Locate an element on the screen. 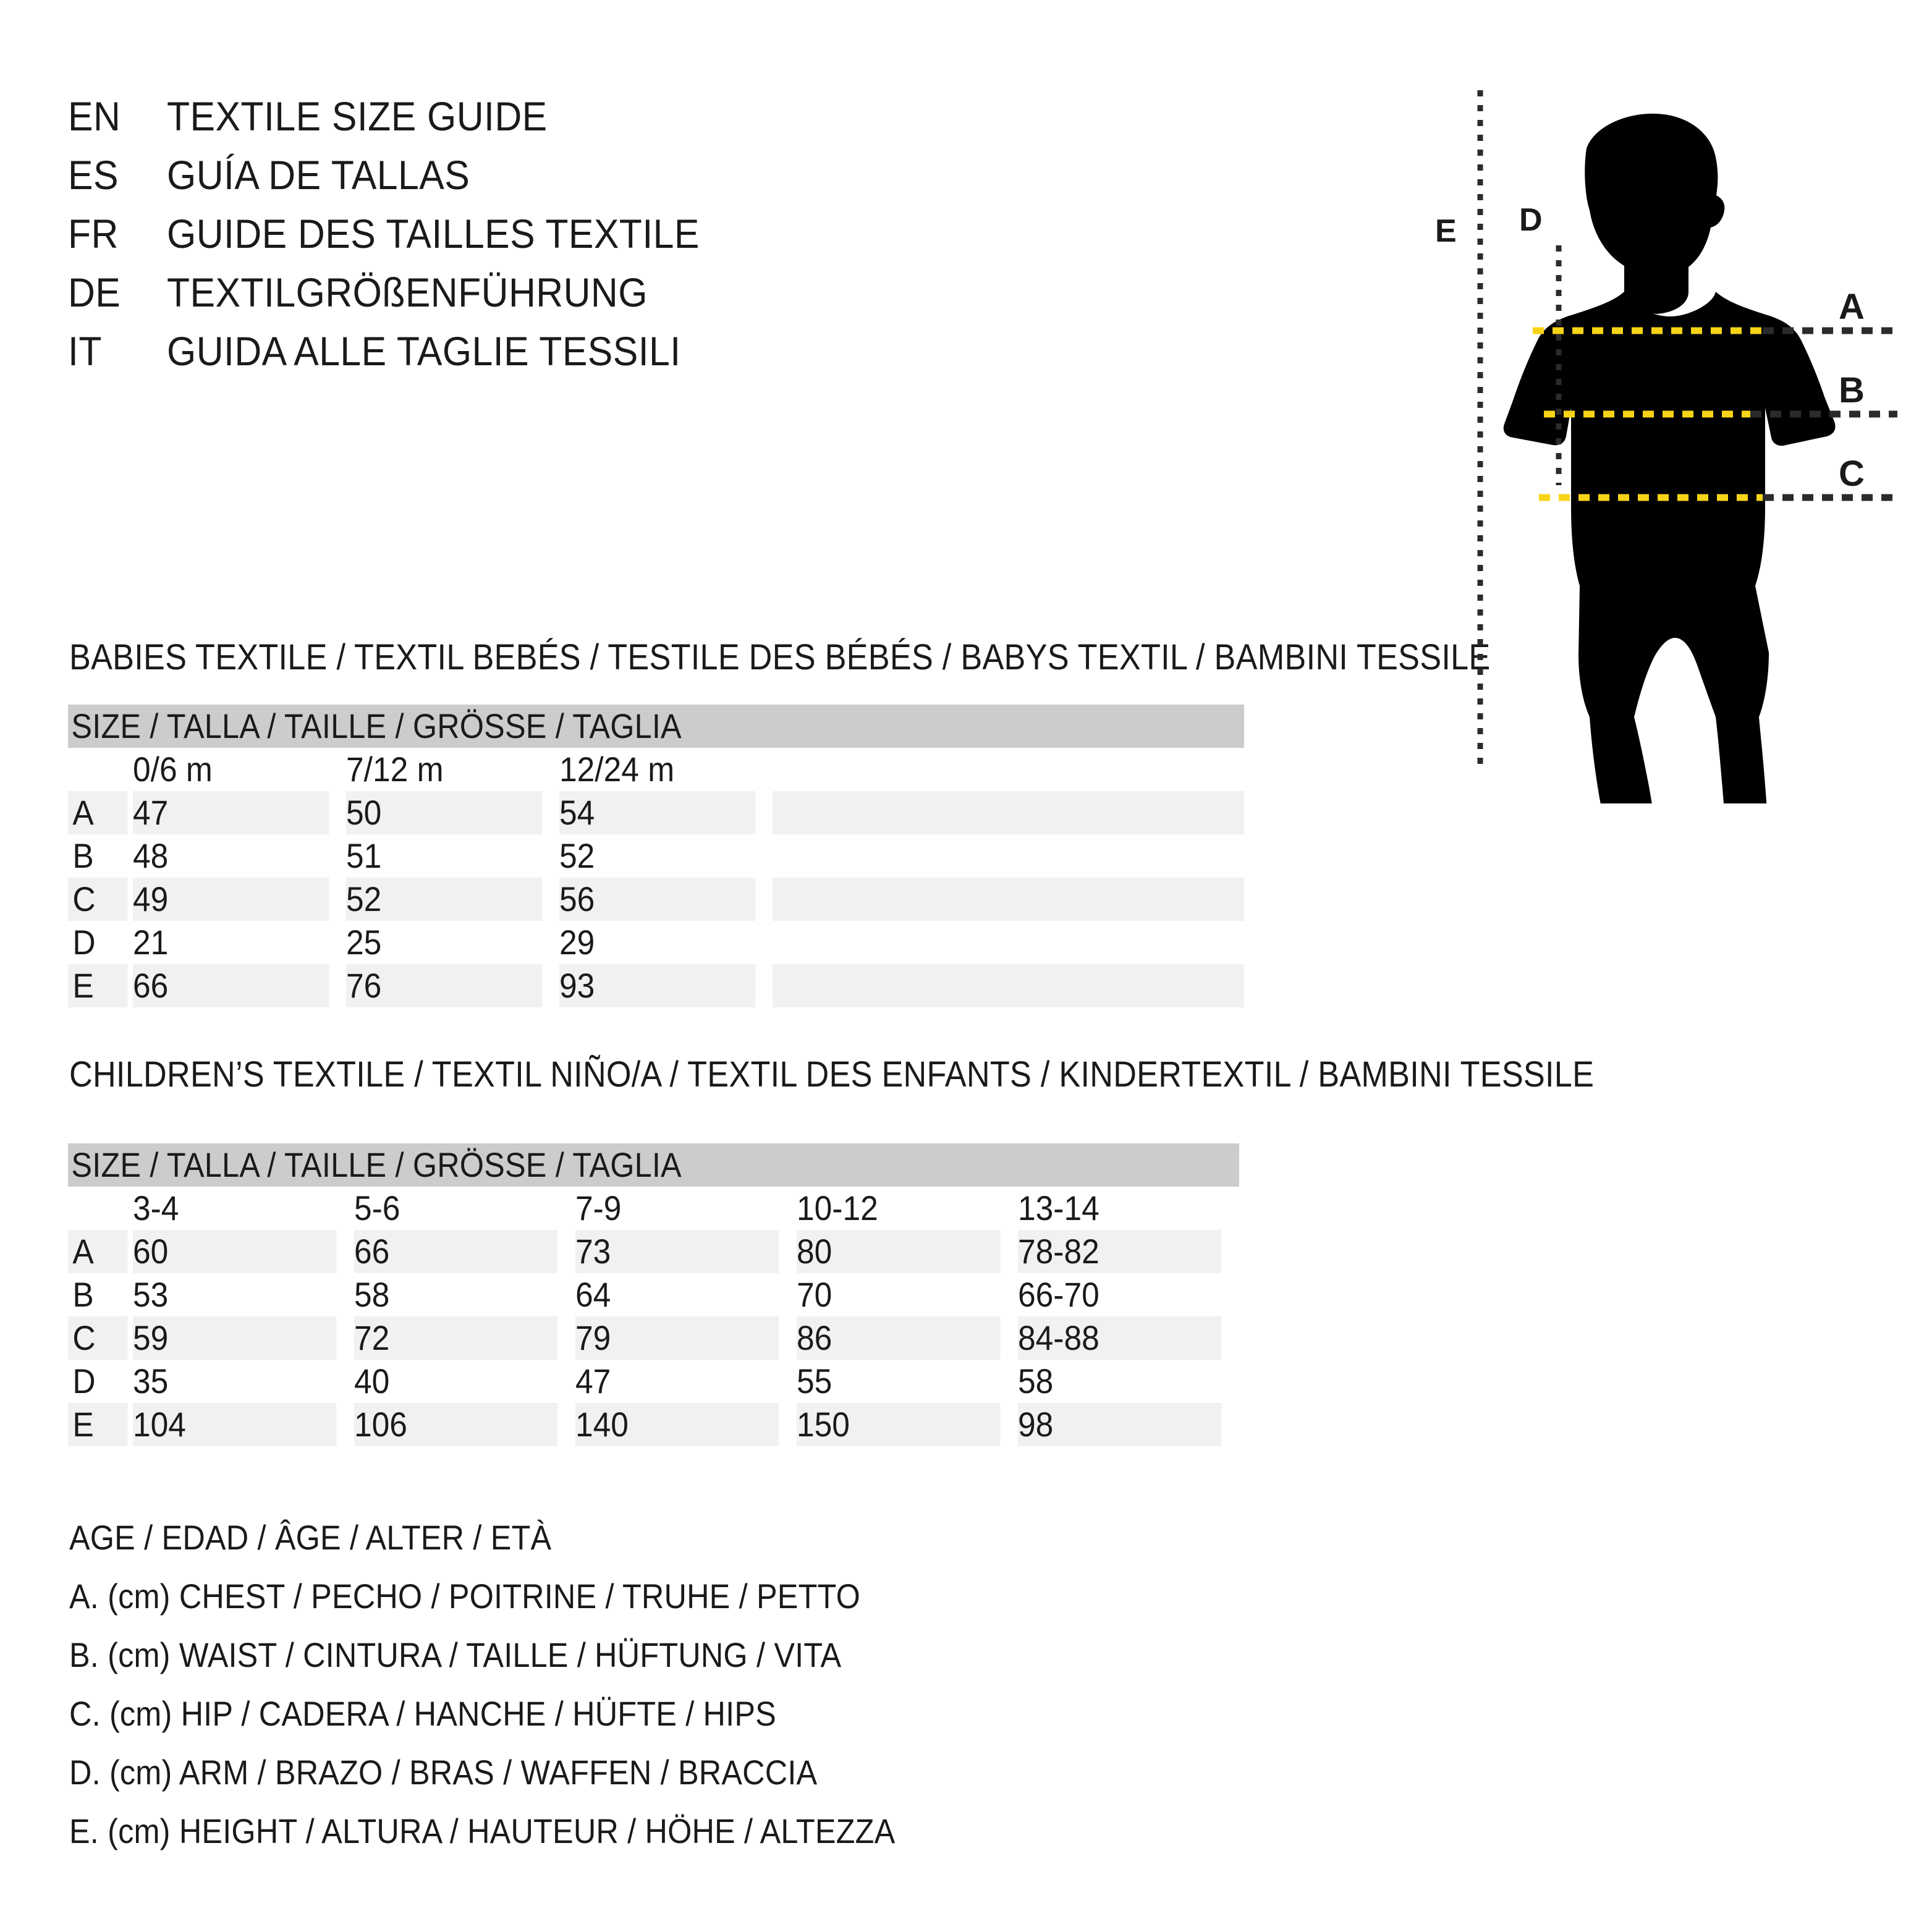 Image resolution: width=1932 pixels, height=1932 pixels. language-code-de: DE is located at coordinates (94, 292).